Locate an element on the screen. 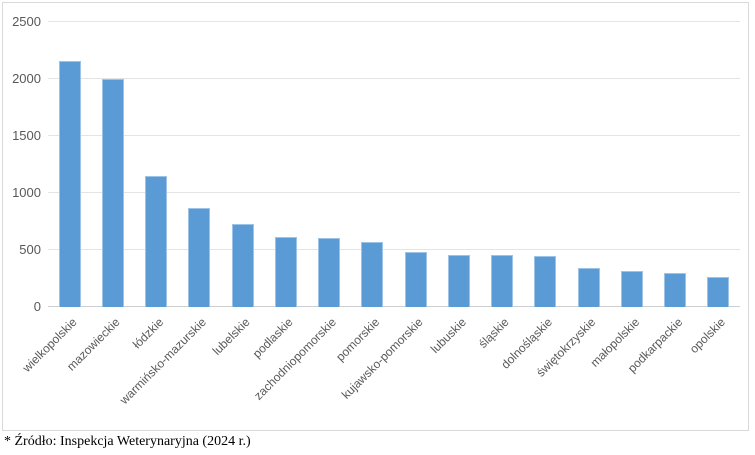  category-label: łódzkie is located at coordinates (148, 333).